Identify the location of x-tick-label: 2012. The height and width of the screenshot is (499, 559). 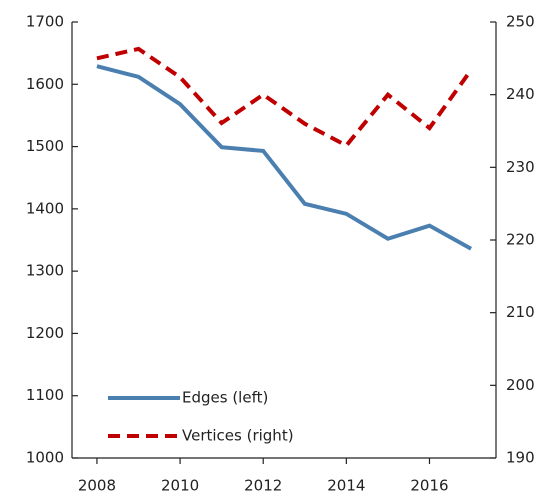
(263, 486).